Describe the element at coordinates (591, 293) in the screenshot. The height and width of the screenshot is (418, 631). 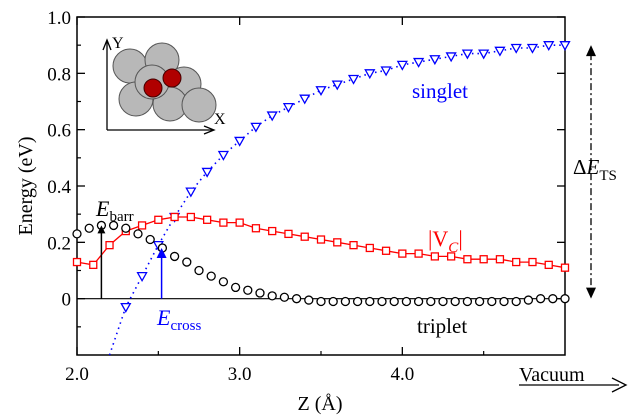
I see `delta-ets-arrowhead-bottom` at that location.